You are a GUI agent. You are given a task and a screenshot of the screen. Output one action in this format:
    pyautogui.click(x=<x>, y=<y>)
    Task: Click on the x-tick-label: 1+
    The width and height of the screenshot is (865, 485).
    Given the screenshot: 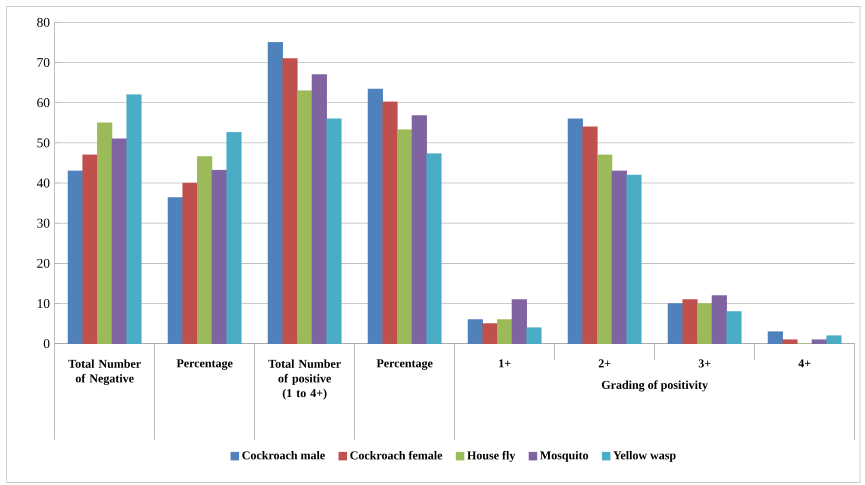 What is the action you would take?
    pyautogui.click(x=504, y=363)
    